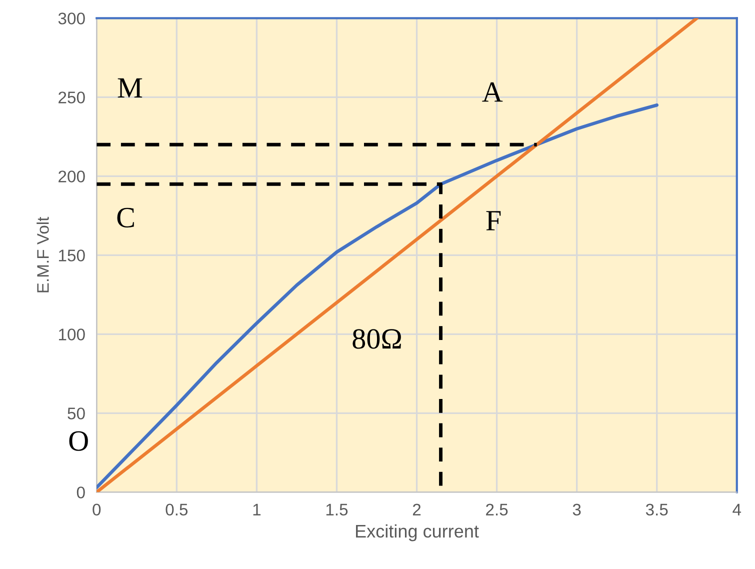  Describe the element at coordinates (416, 510) in the screenshot. I see `x-tick-label: 2` at that location.